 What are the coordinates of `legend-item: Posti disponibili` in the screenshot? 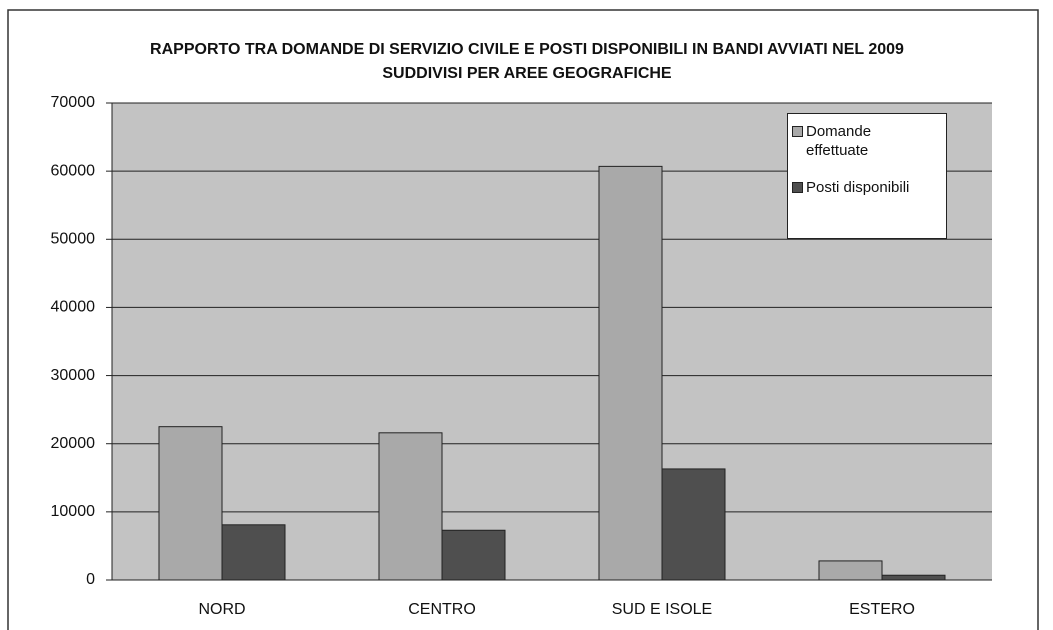 It's located at (867, 187).